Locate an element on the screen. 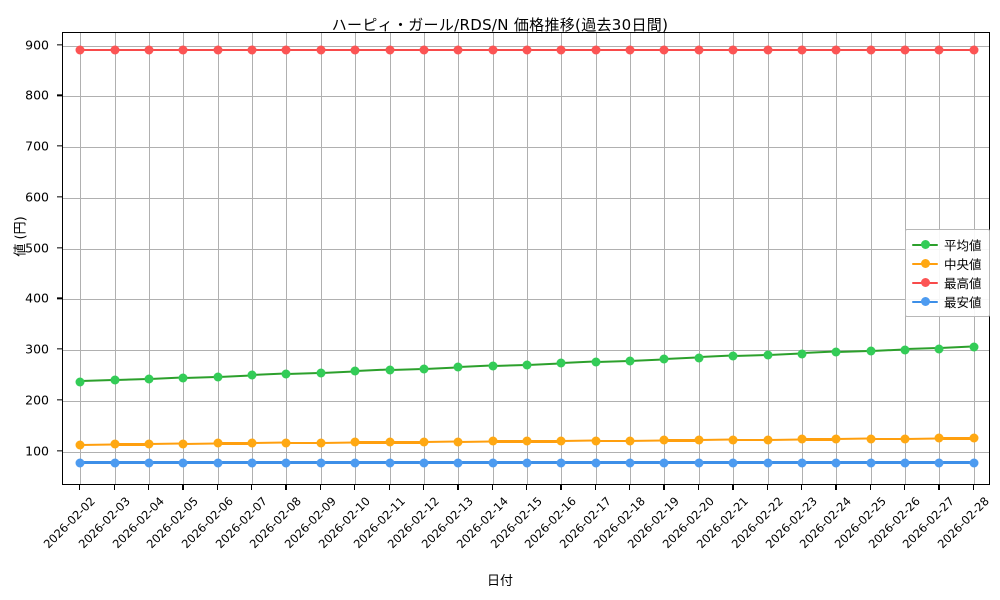 The width and height of the screenshot is (1000, 600). y-tick-label: 700 is located at coordinates (37, 146).